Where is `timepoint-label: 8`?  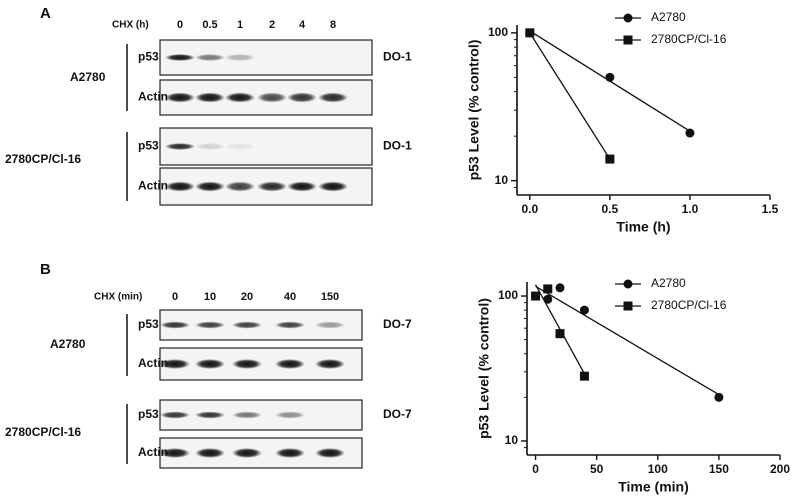
timepoint-label: 8 is located at coordinates (333, 25).